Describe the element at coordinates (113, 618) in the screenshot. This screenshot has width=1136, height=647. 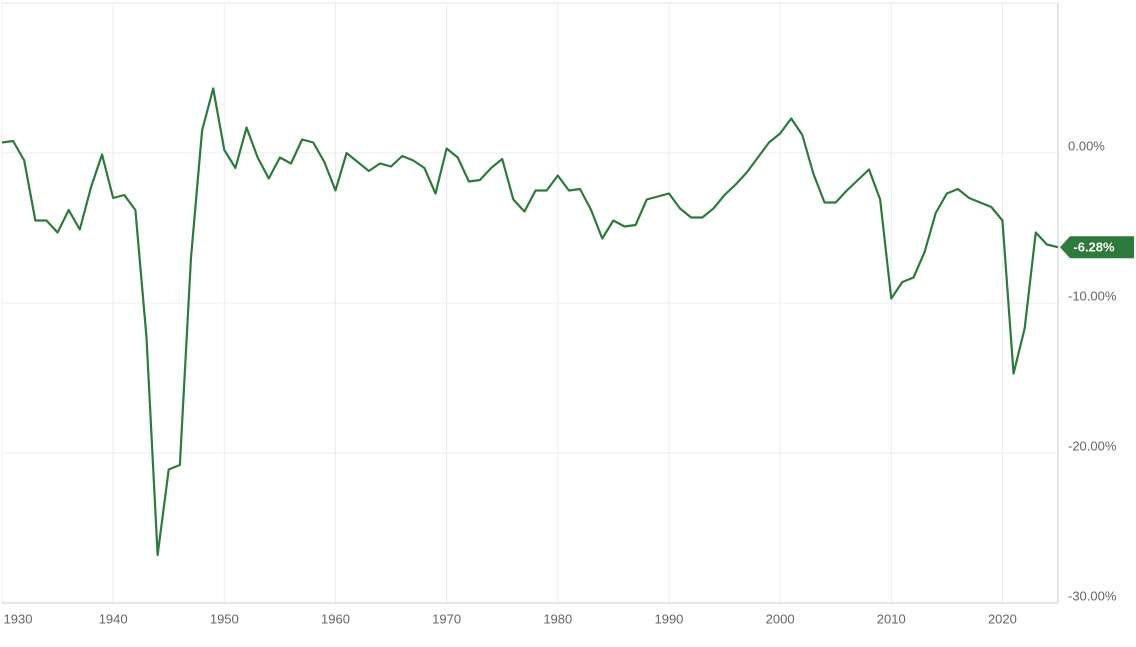
I see `x-tick-label: 1940` at that location.